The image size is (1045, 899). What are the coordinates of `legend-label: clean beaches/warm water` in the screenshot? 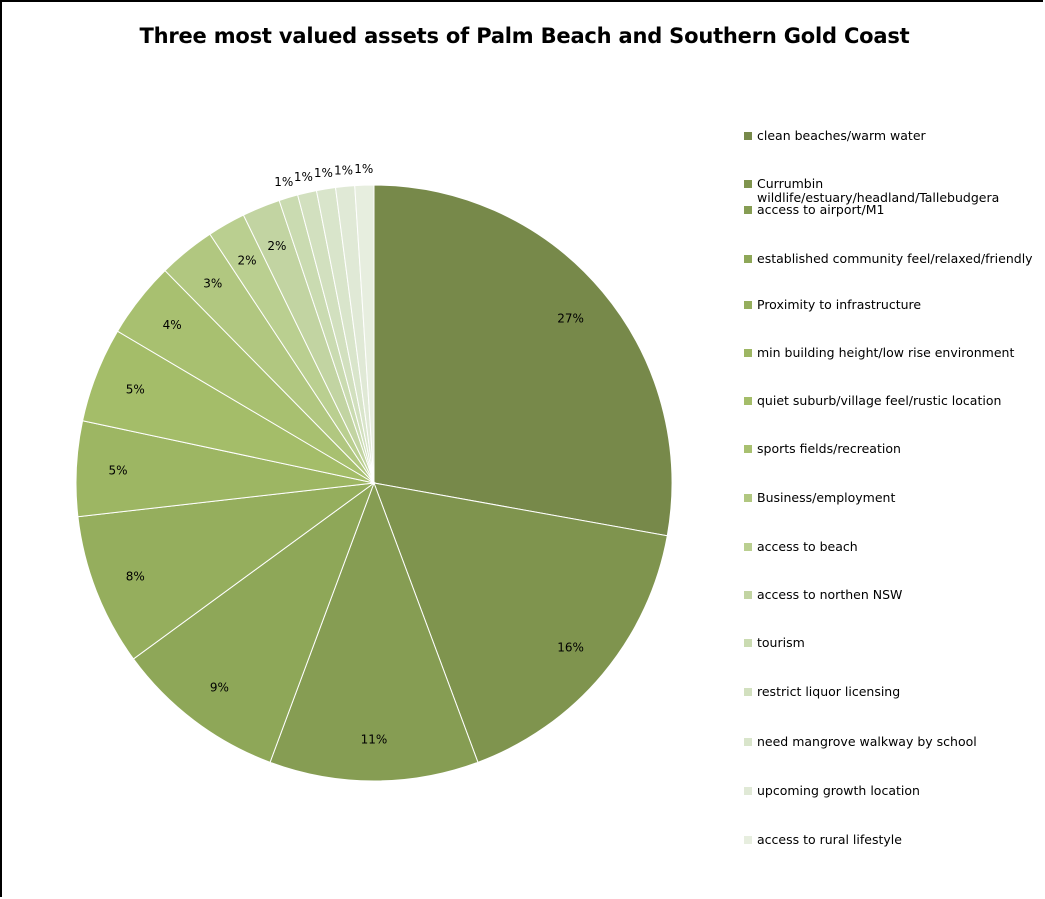 It's located at (841, 135).